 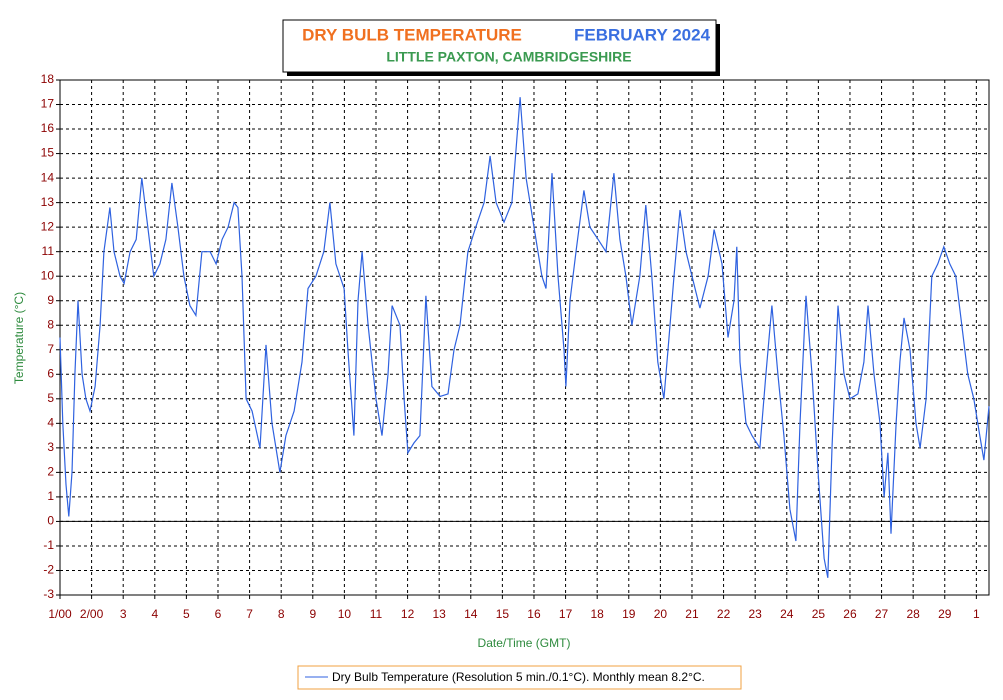 What do you see at coordinates (218, 614) in the screenshot?
I see `x-tick-label: 6` at bounding box center [218, 614].